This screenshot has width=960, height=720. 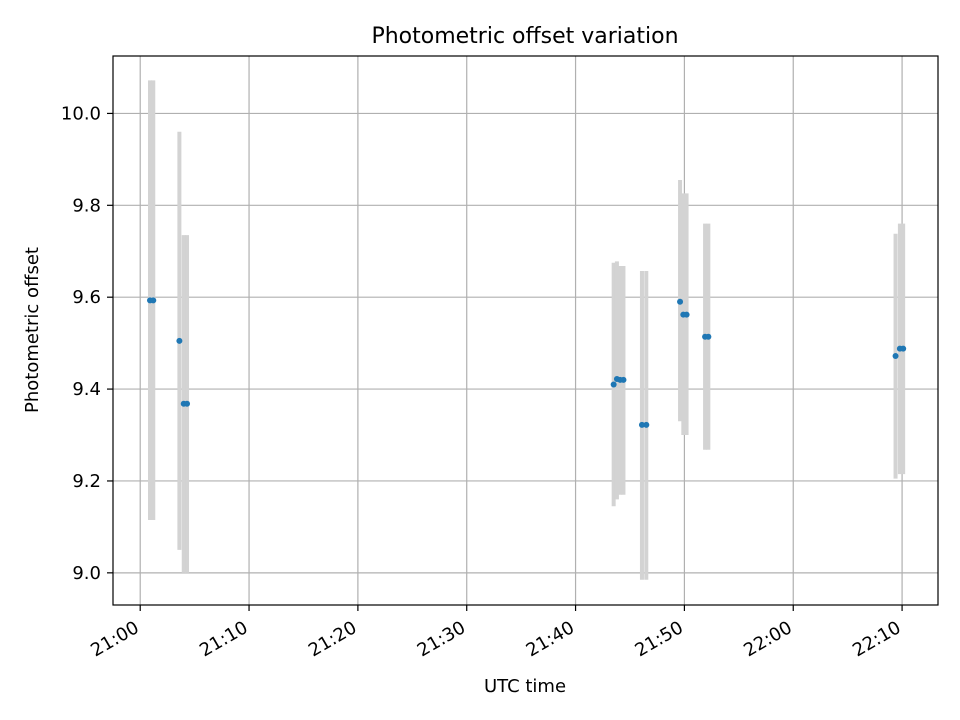 What do you see at coordinates (524, 36) in the screenshot?
I see `chart-title: Photometric offset variation` at bounding box center [524, 36].